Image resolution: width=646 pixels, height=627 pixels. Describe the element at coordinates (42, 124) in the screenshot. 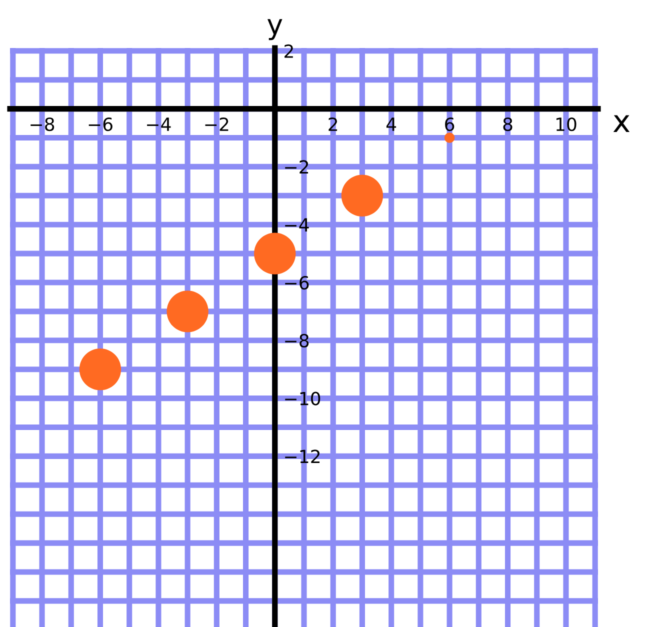

I see `x-tick-label: −8` at that location.